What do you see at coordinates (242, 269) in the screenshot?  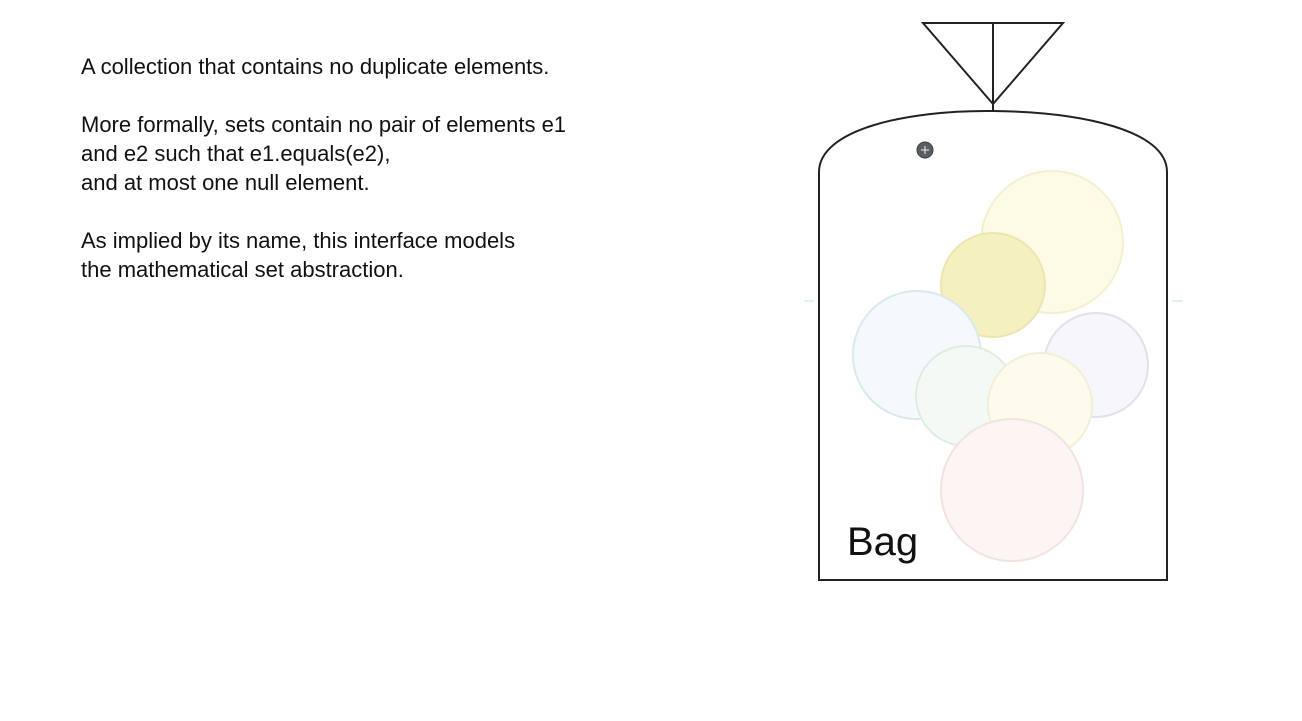 I see `description-line: the mathematical set abstraction.` at bounding box center [242, 269].